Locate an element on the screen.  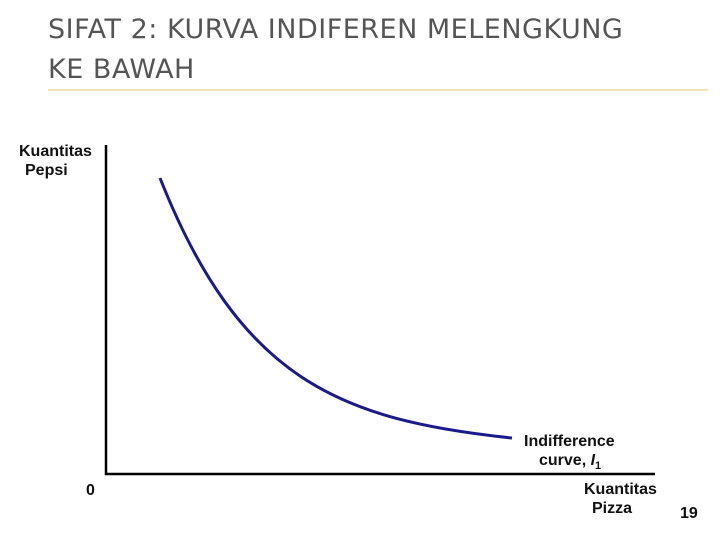
curve-label-subscript: 1 is located at coordinates (598, 466).